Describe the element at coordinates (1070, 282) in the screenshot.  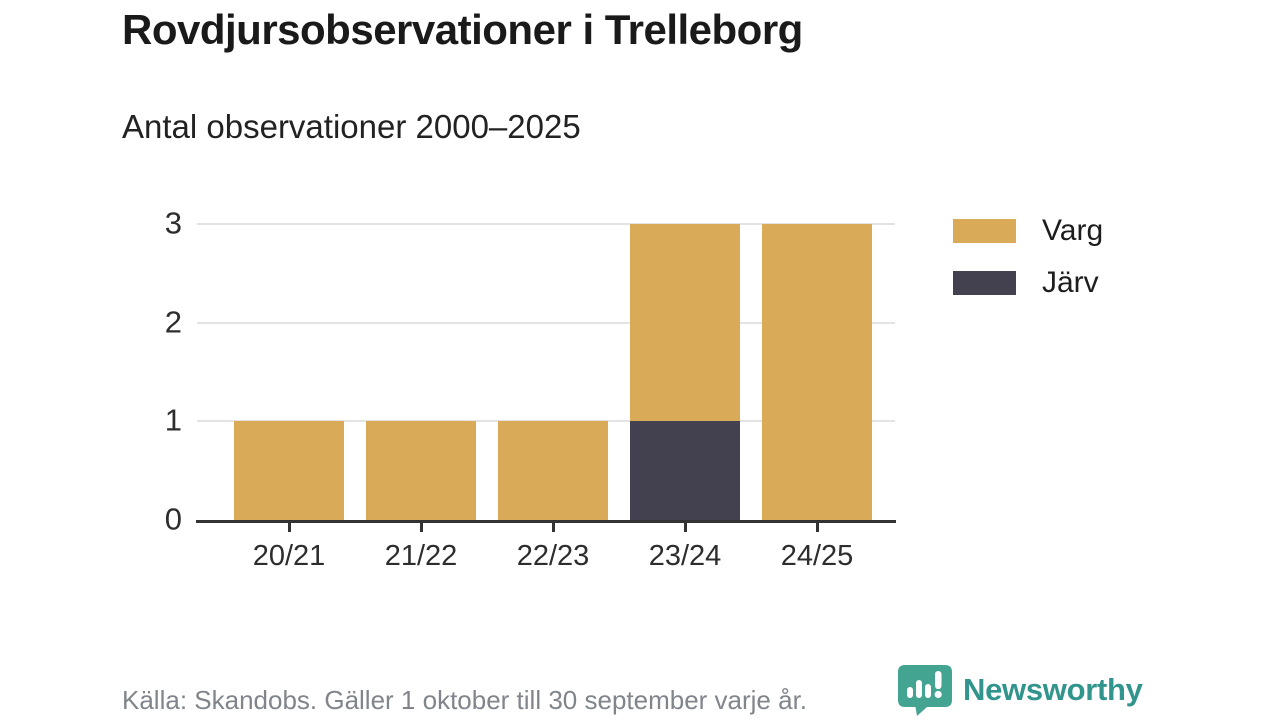
I see `legend-label: Järv` at that location.